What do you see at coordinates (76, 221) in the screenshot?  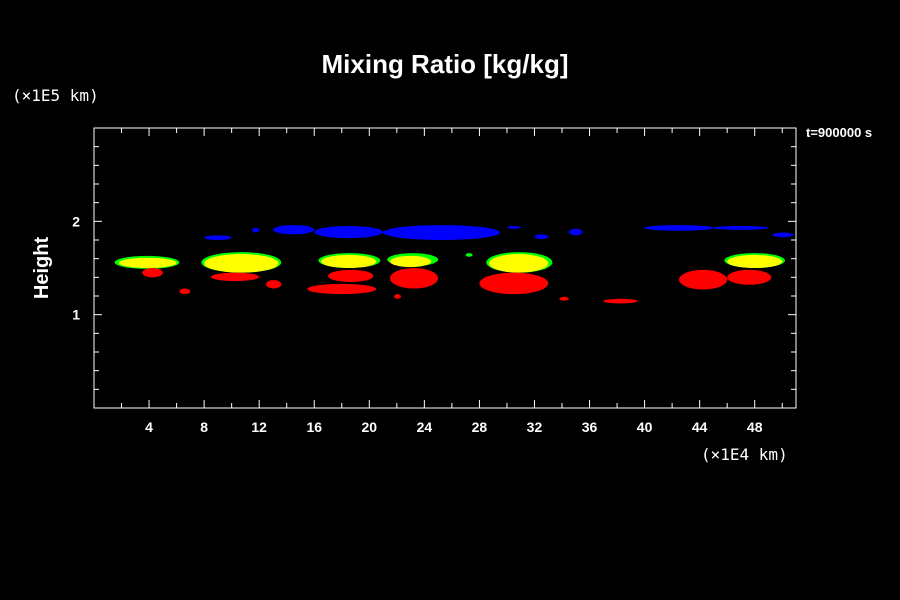 I see `y-tick-label: 2` at bounding box center [76, 221].